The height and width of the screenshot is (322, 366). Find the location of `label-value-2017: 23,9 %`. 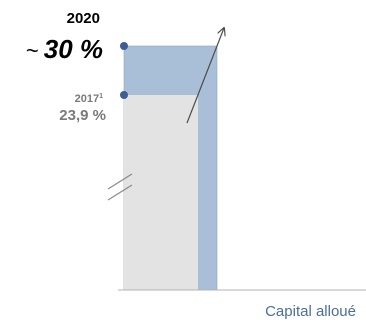

label-value-2017: 23,9 % is located at coordinates (82, 115).